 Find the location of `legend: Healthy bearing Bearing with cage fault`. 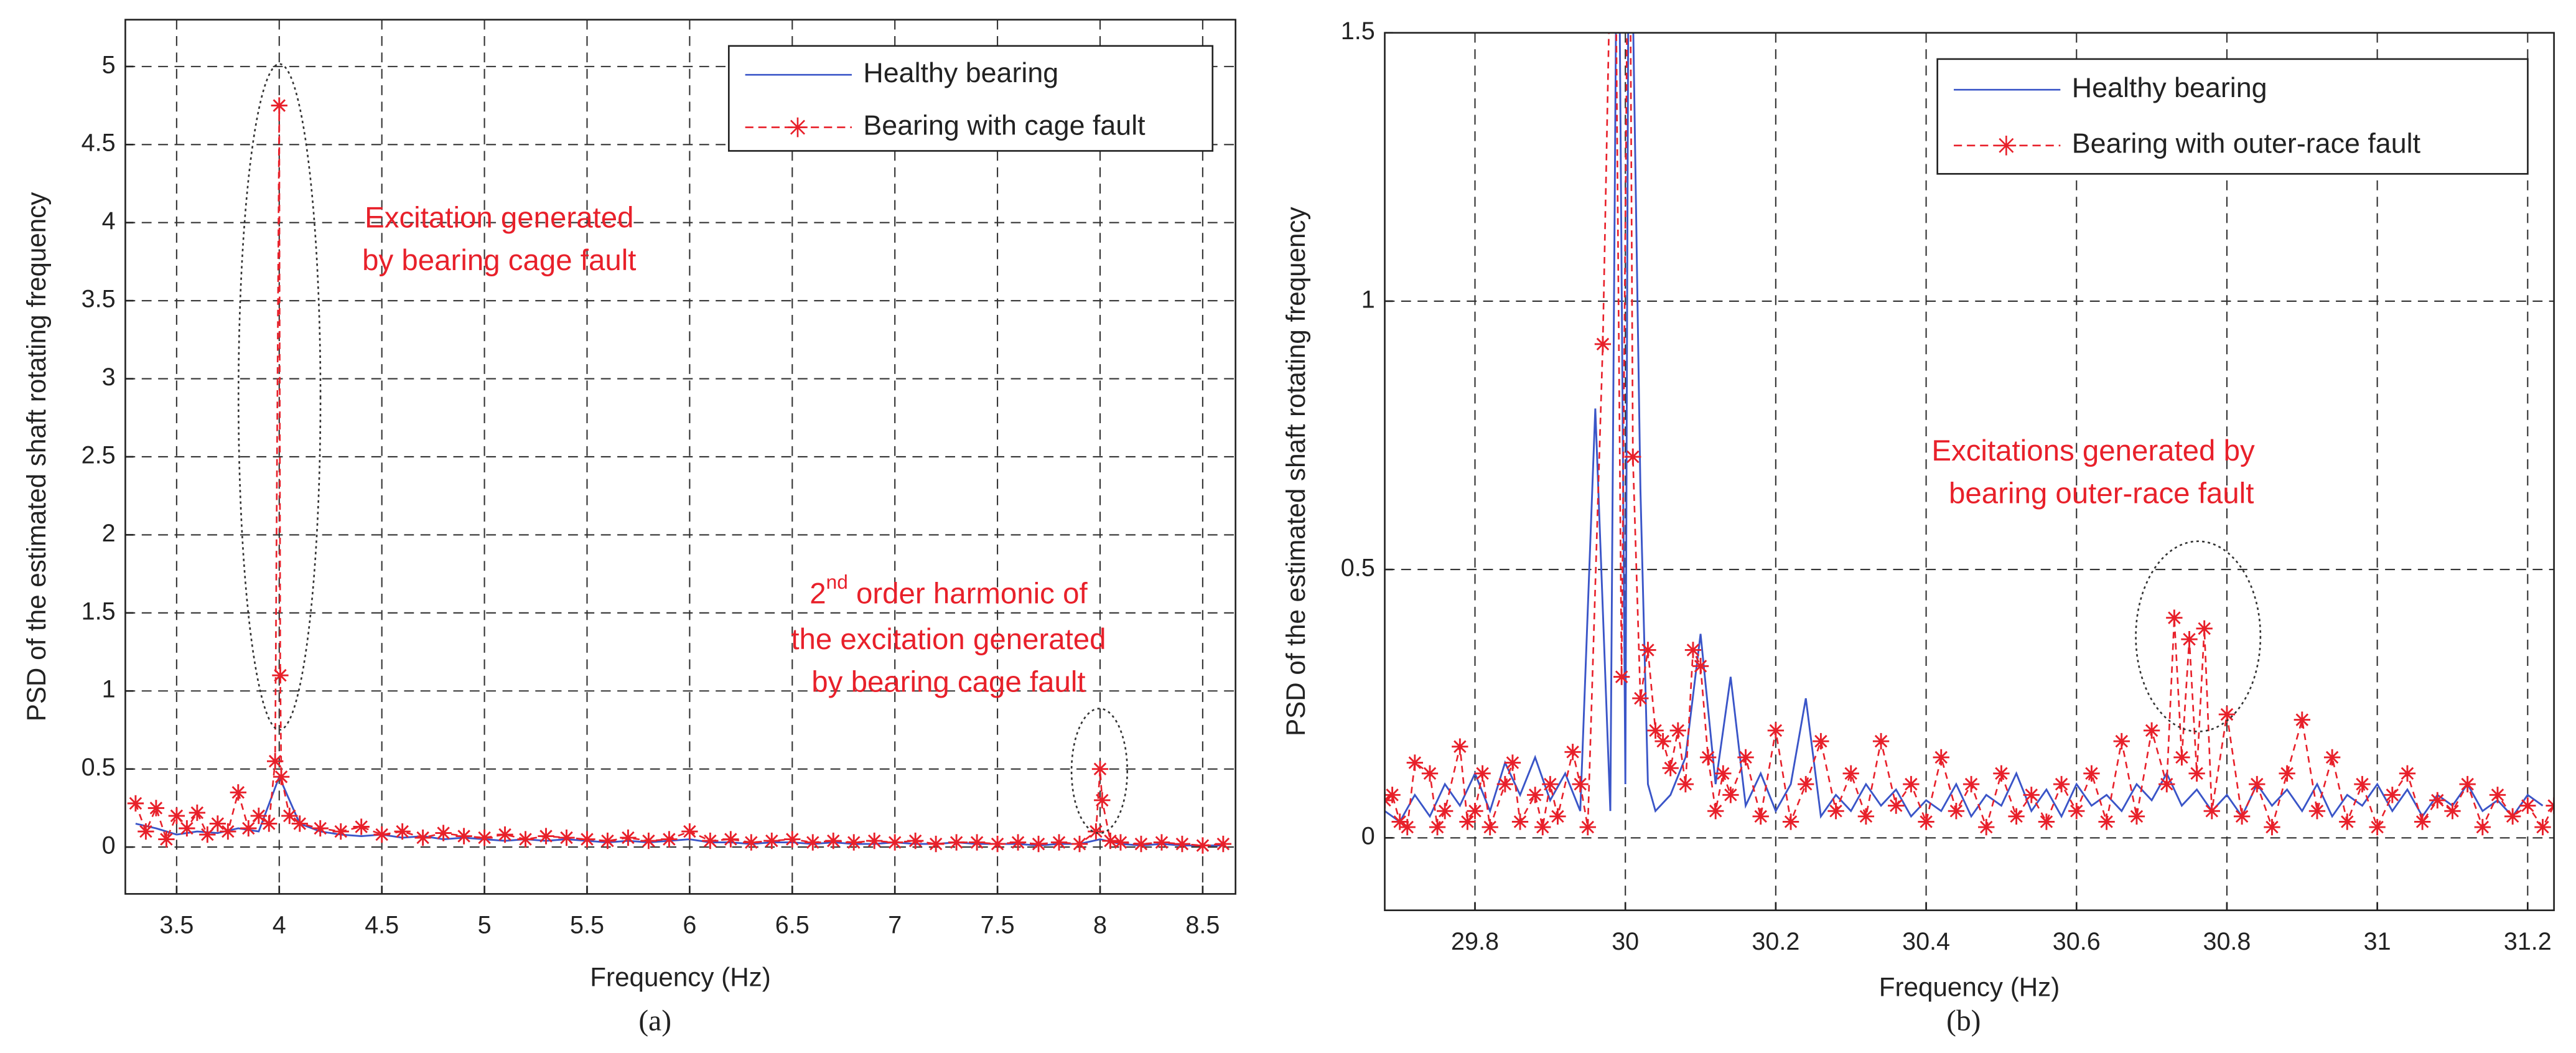

legend: Healthy bearing Bearing with cage fault is located at coordinates (970, 98).